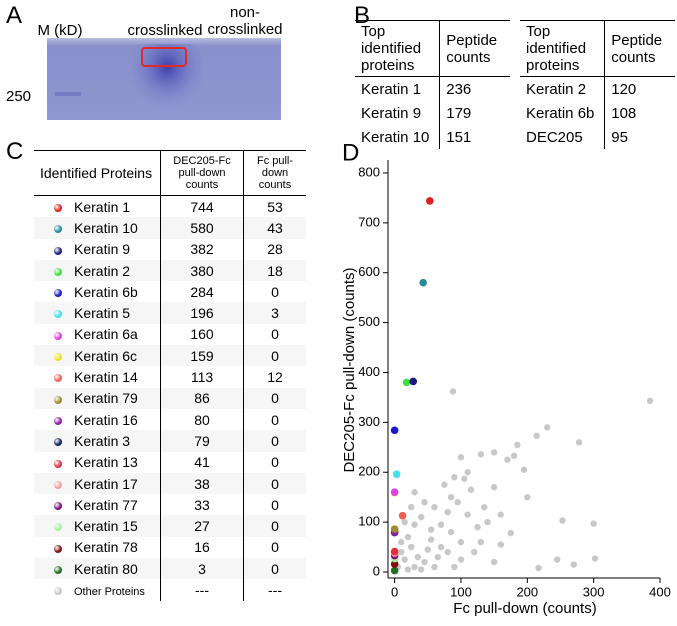 Image resolution: width=677 pixels, height=626 pixels. I want to click on cell: Keratin 2, so click(97, 270).